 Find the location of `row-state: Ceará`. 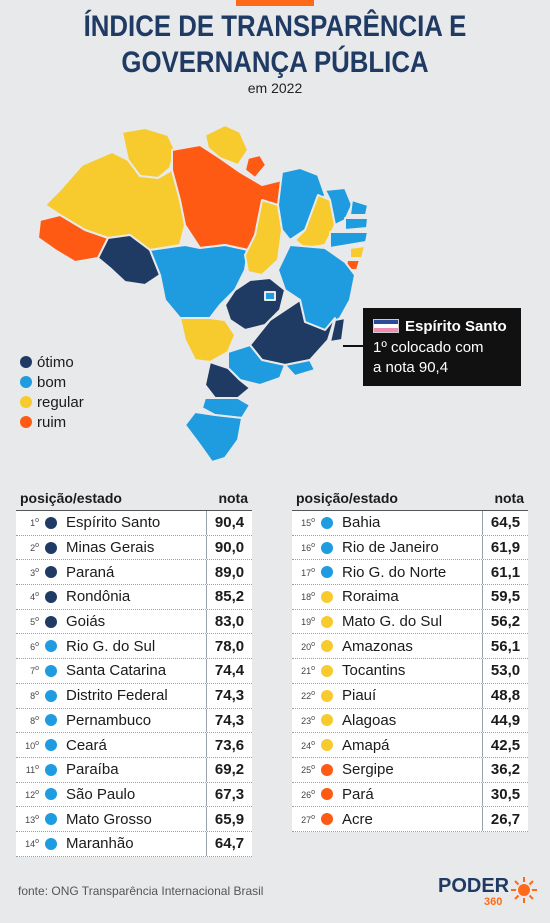

row-state: Ceará is located at coordinates (86, 745).